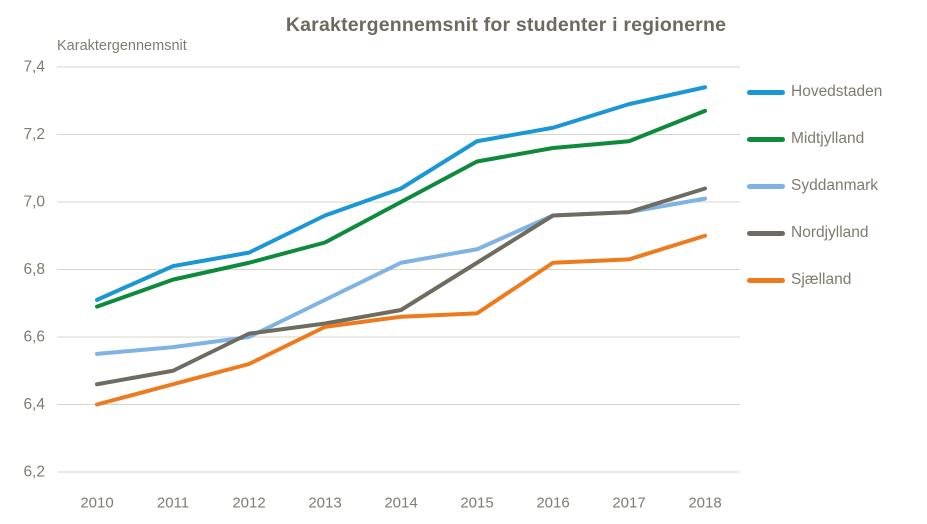 This screenshot has width=927, height=524. Describe the element at coordinates (34, 202) in the screenshot. I see `y-tick-label: 7,0` at that location.